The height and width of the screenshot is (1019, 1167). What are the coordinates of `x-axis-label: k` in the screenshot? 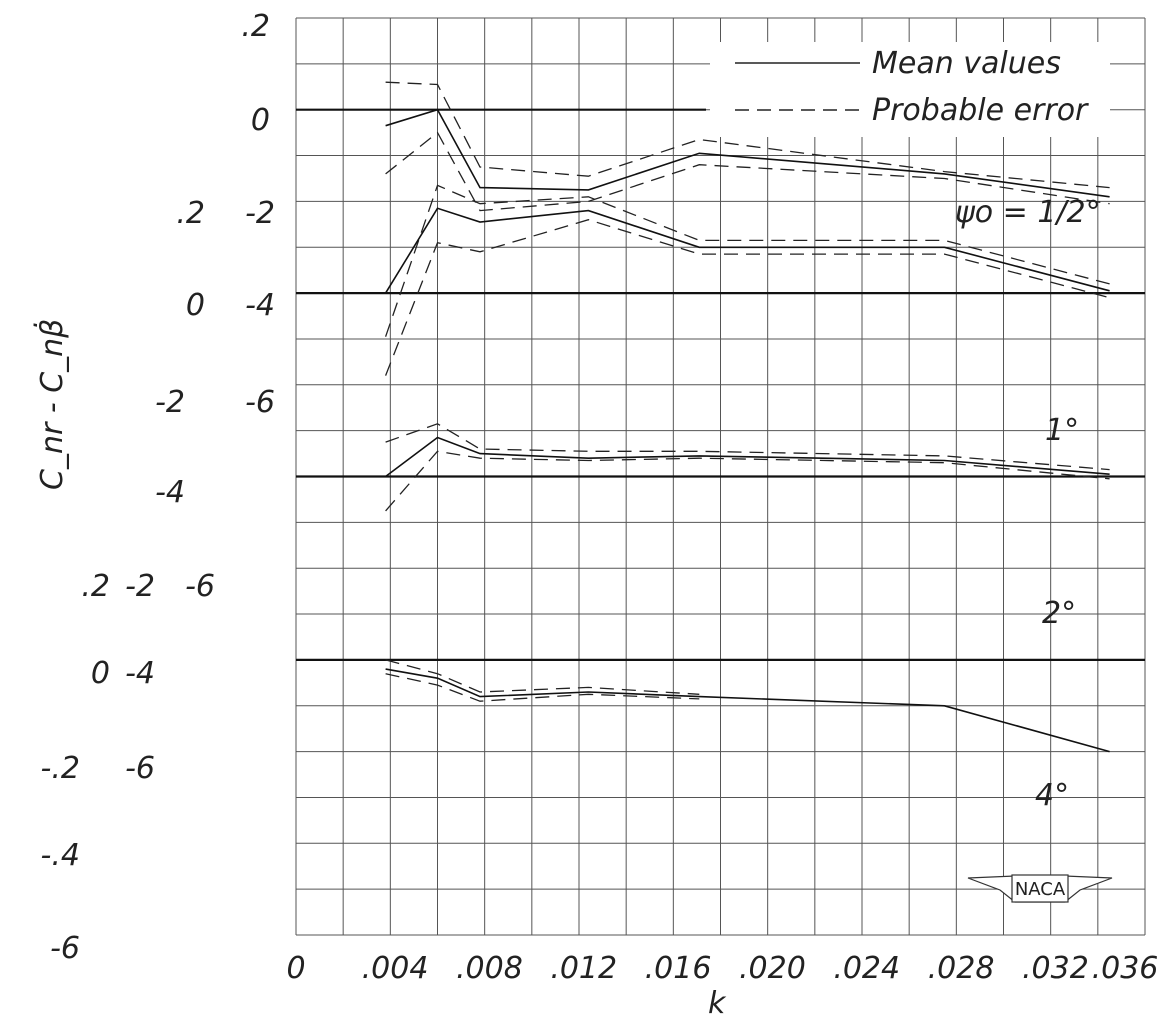 It's located at (717, 1002).